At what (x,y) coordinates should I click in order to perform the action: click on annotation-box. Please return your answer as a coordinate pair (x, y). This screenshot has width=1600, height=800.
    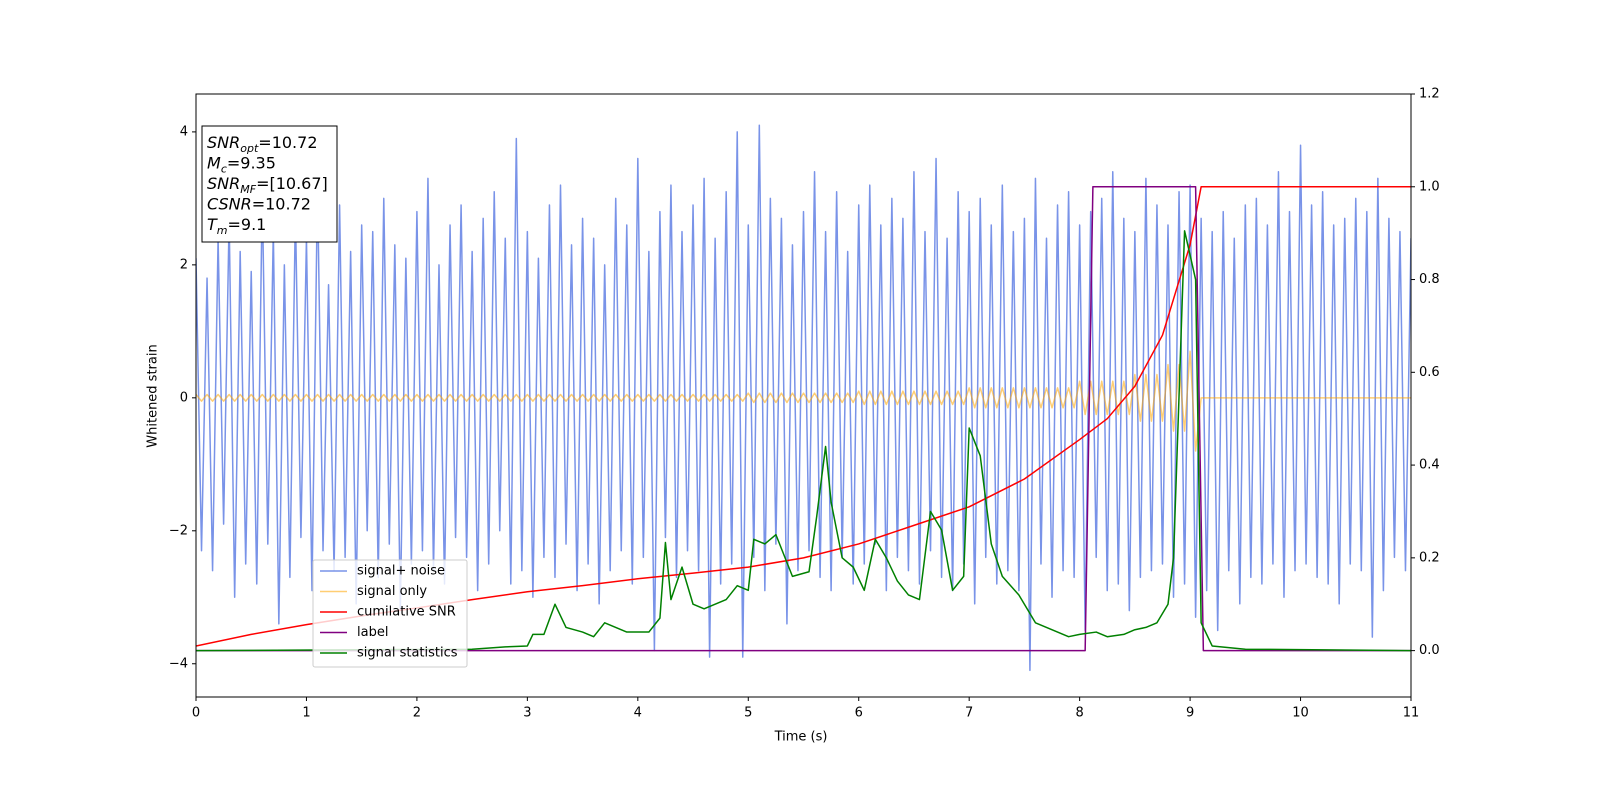
    Looking at the image, I should click on (269, 184).